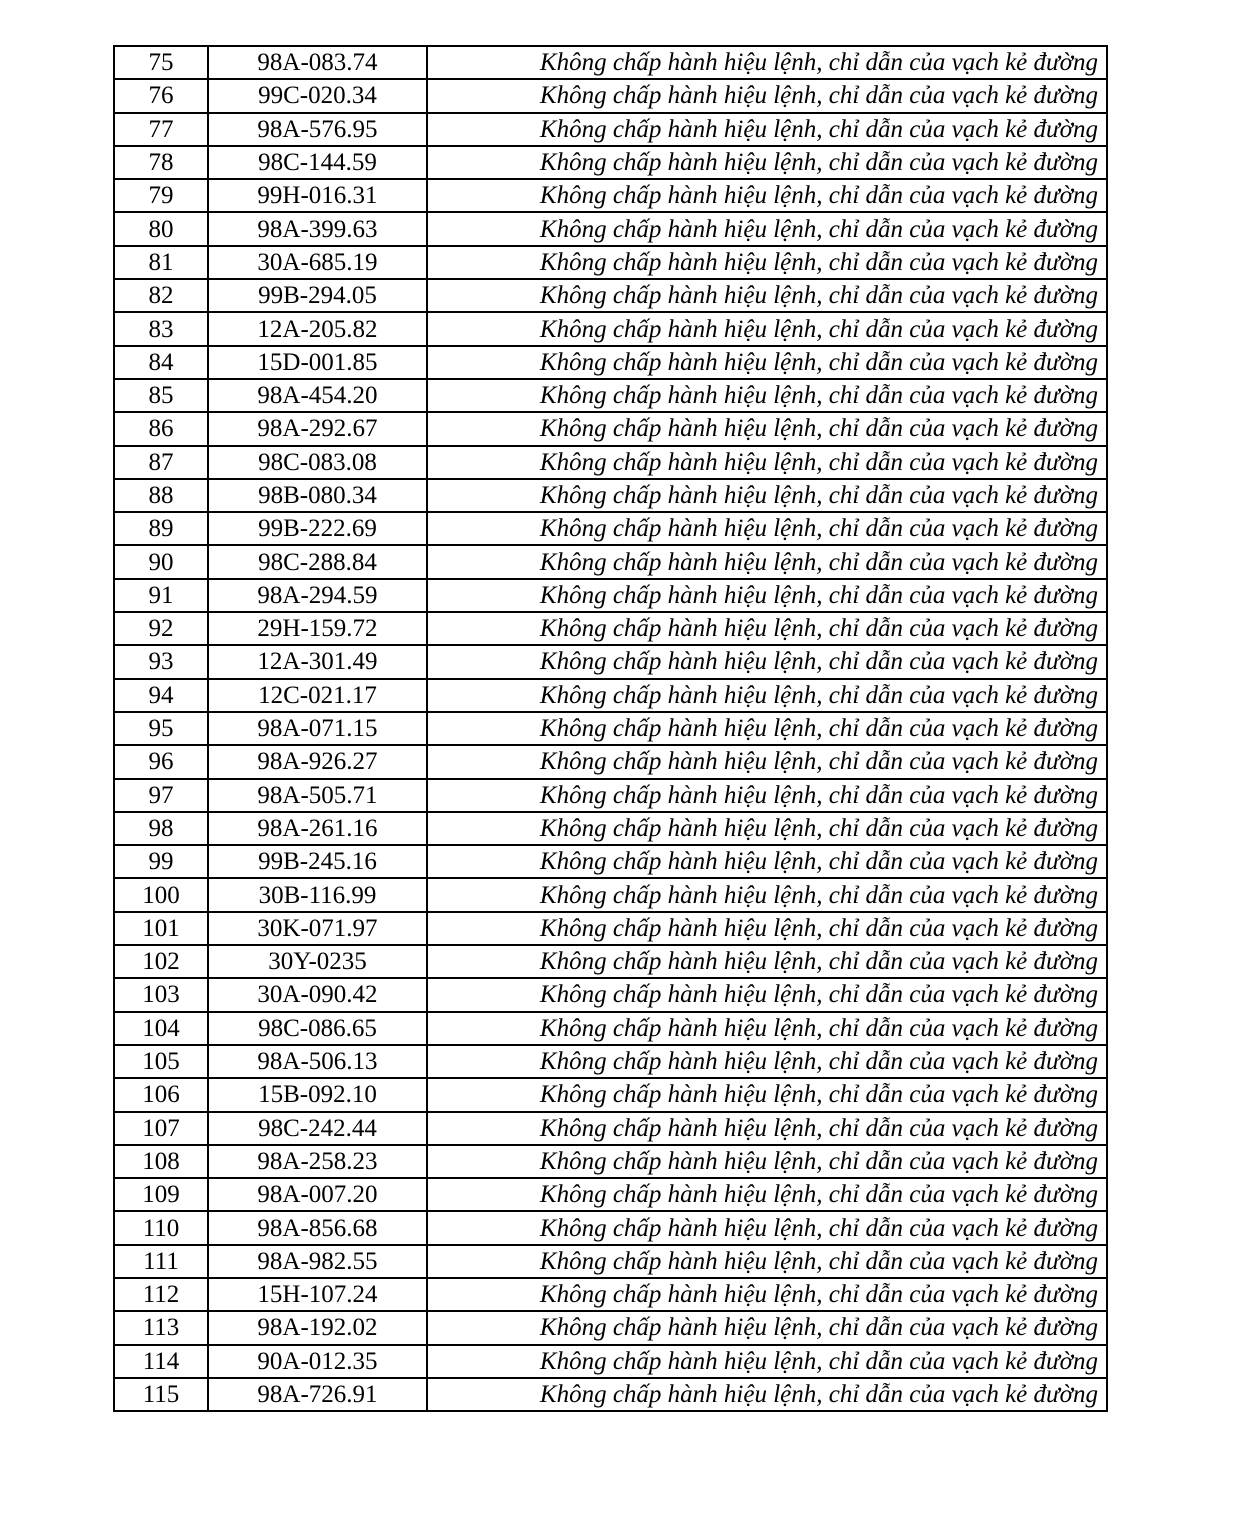 The image size is (1240, 1539). What do you see at coordinates (317, 1394) in the screenshot?
I see `license-plate: 98A-726.91` at bounding box center [317, 1394].